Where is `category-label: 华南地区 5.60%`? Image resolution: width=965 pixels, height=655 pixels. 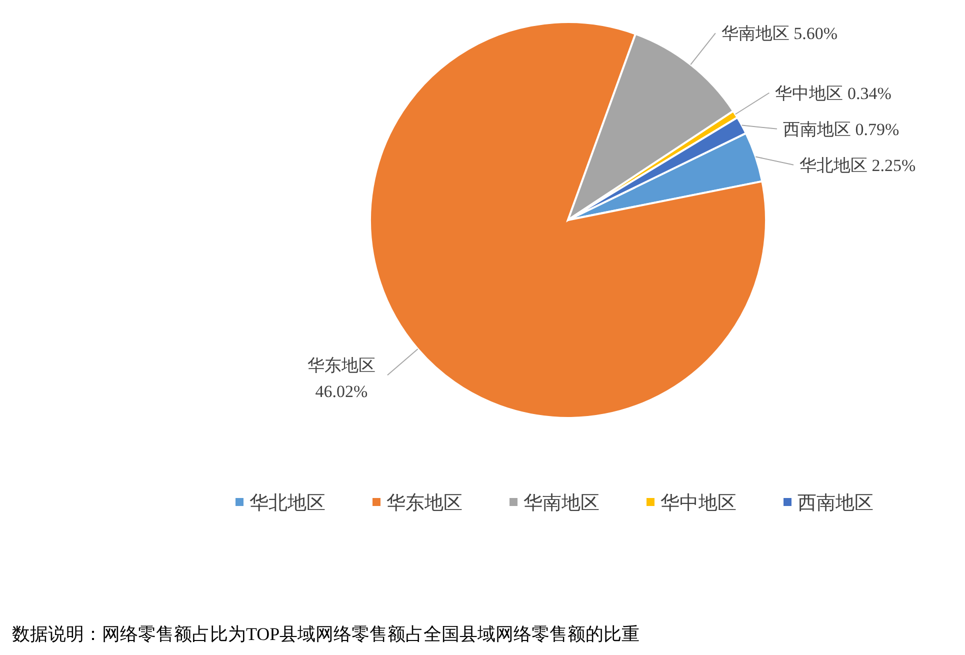 category-label: 华南地区 5.60% is located at coordinates (779, 34).